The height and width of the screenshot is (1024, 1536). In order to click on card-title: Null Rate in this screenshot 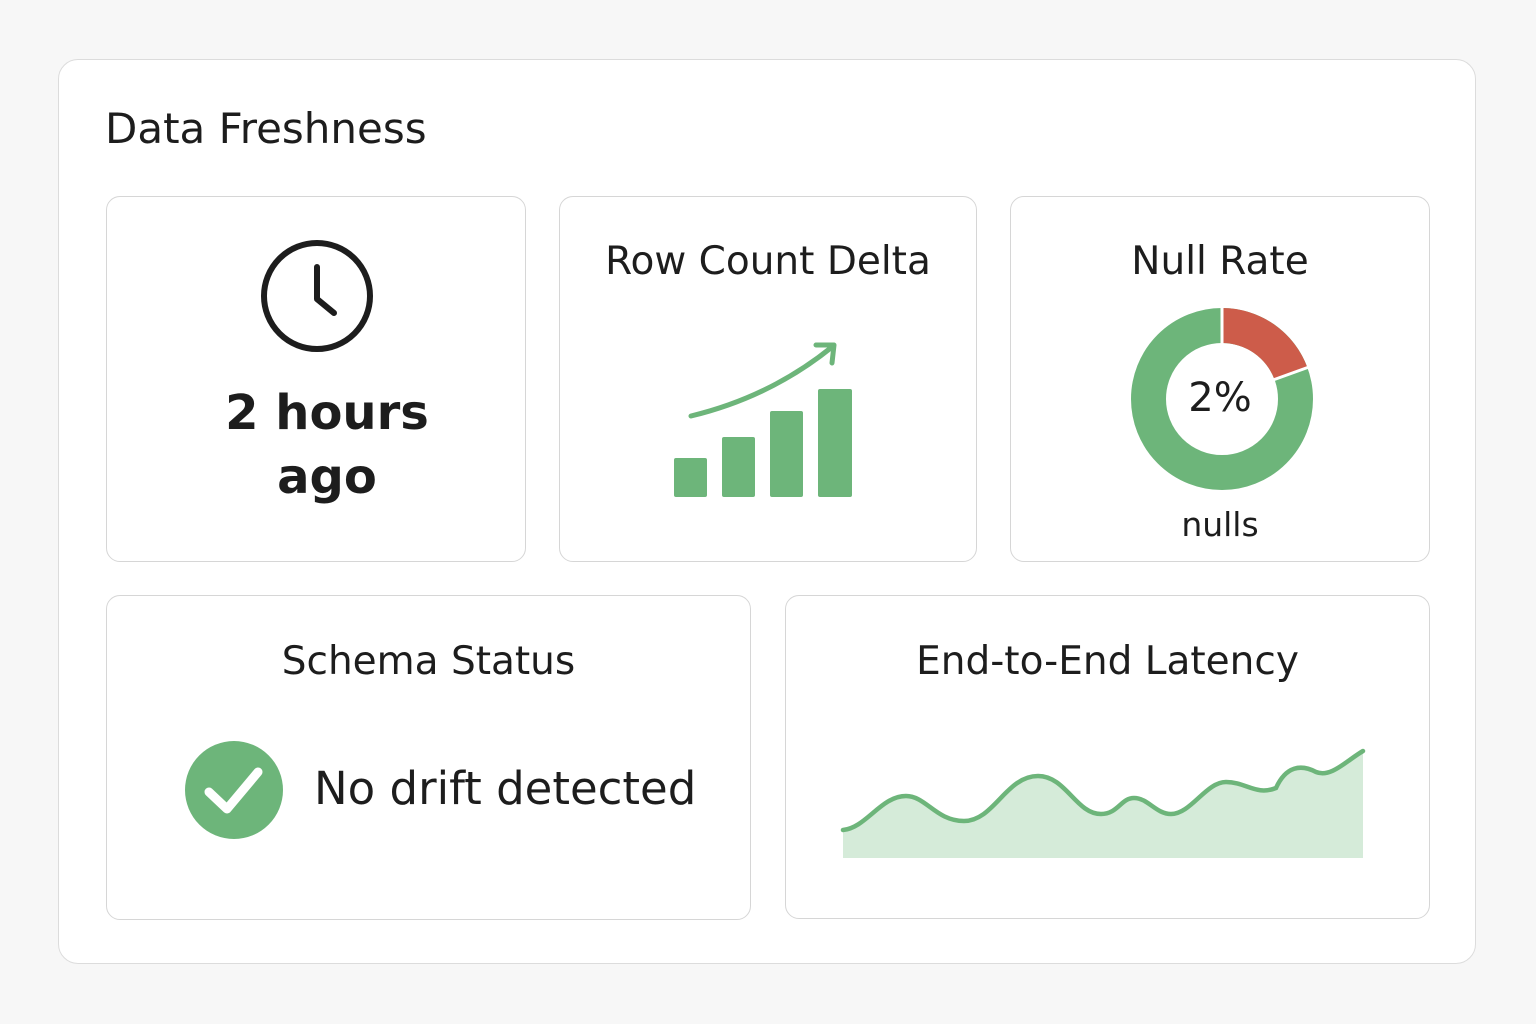, I will do `click(1220, 261)`.